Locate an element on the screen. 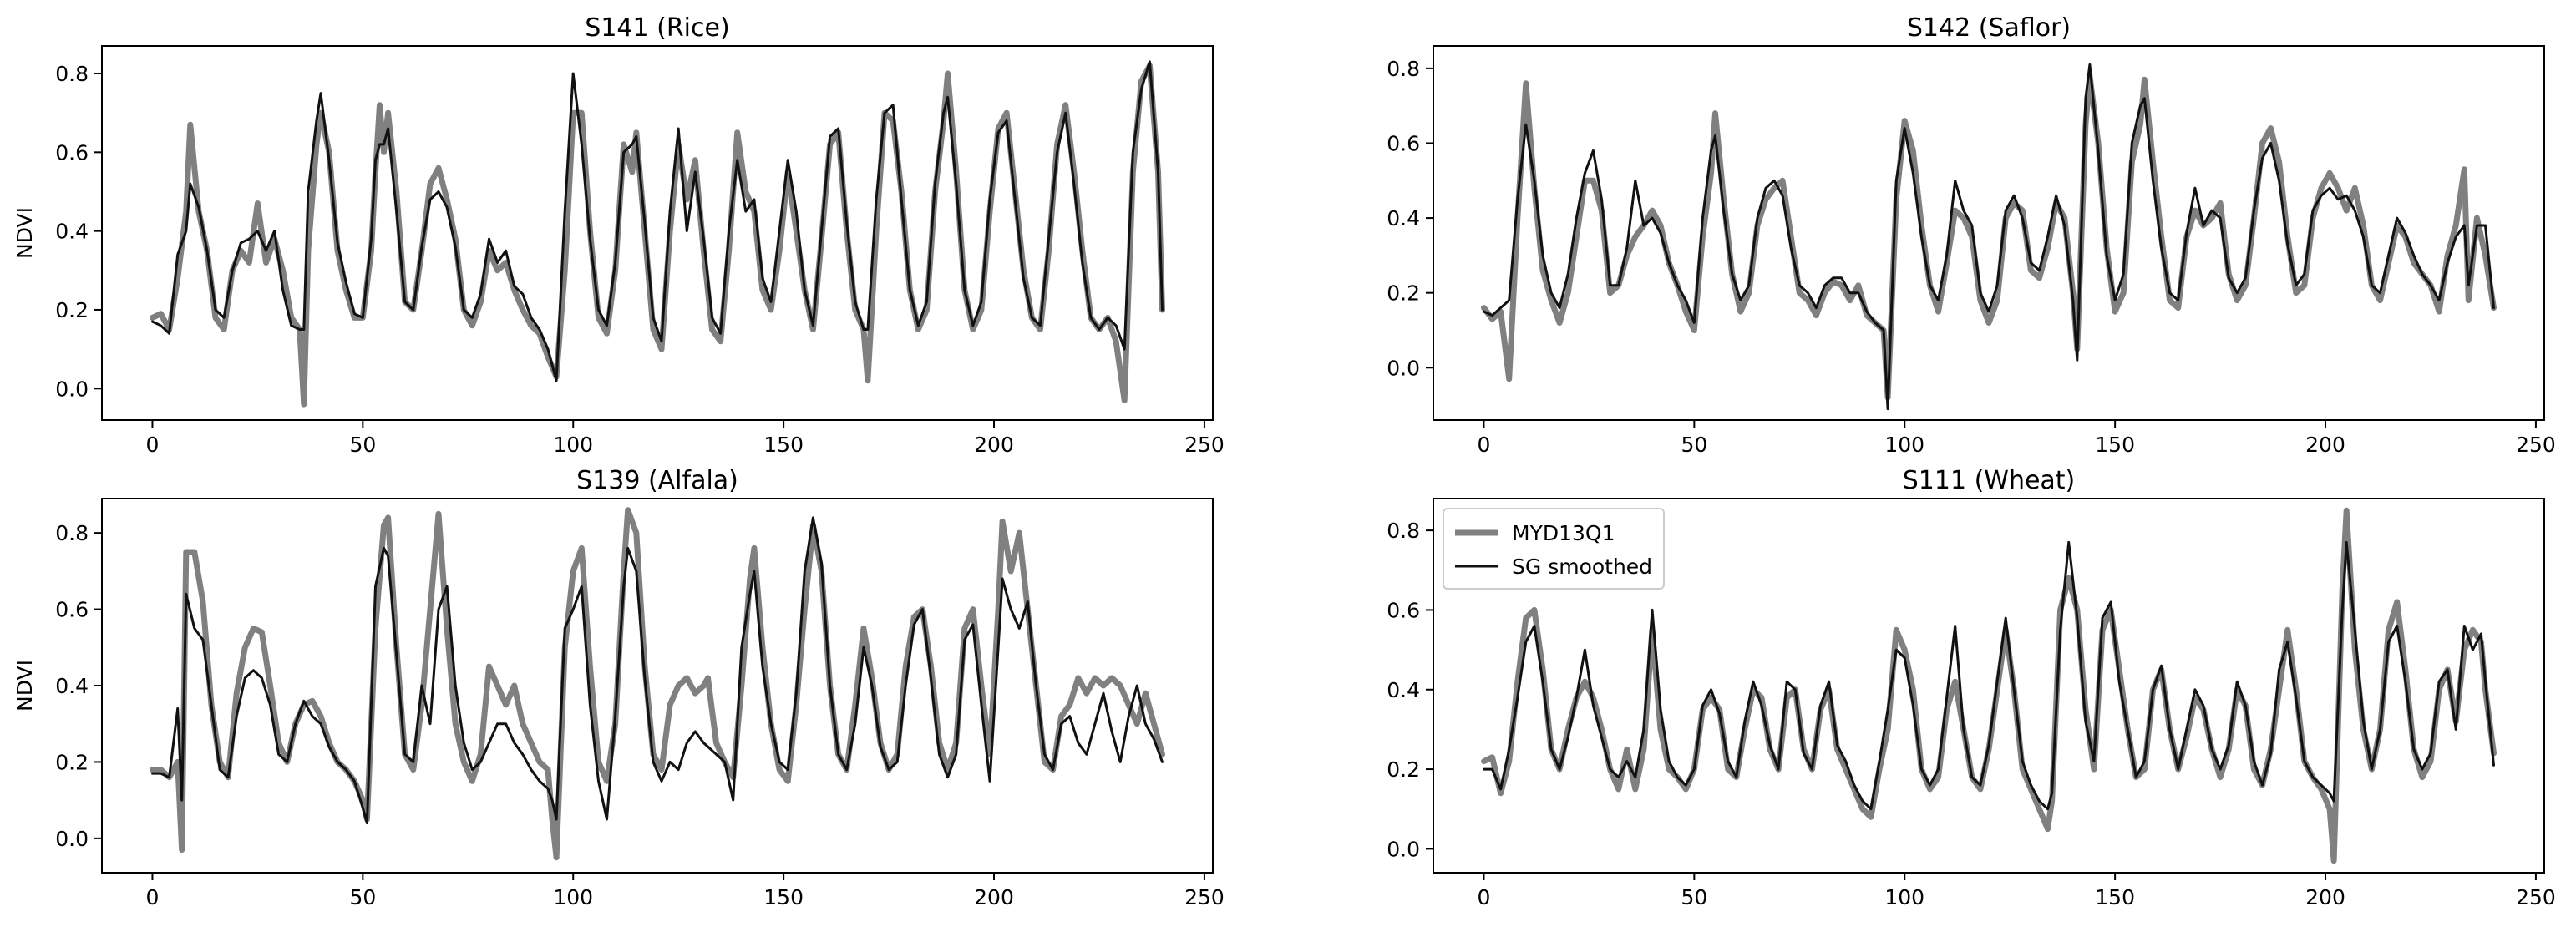 This screenshot has height=927, width=2576. chart-title: S111 (Wheat) is located at coordinates (1990, 480).